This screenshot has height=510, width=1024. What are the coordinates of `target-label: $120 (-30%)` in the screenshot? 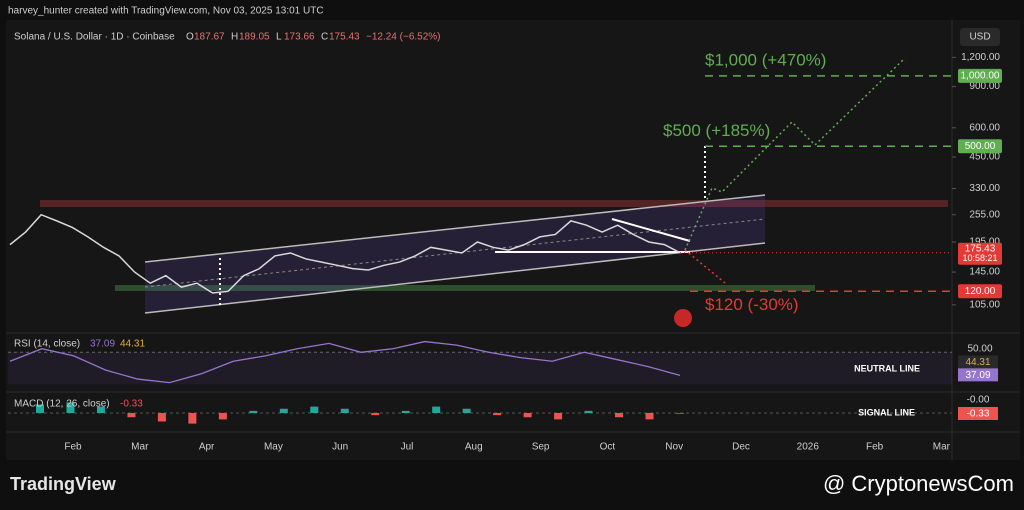 It's located at (752, 304).